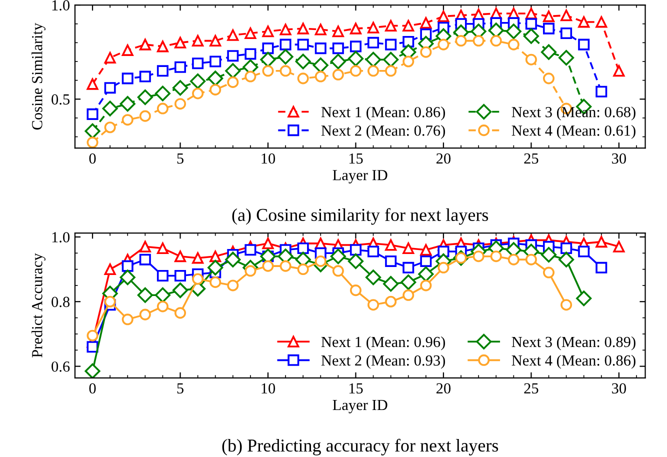  I want to click on text: (a) Cosine similarity for next layers, so click(360, 216).